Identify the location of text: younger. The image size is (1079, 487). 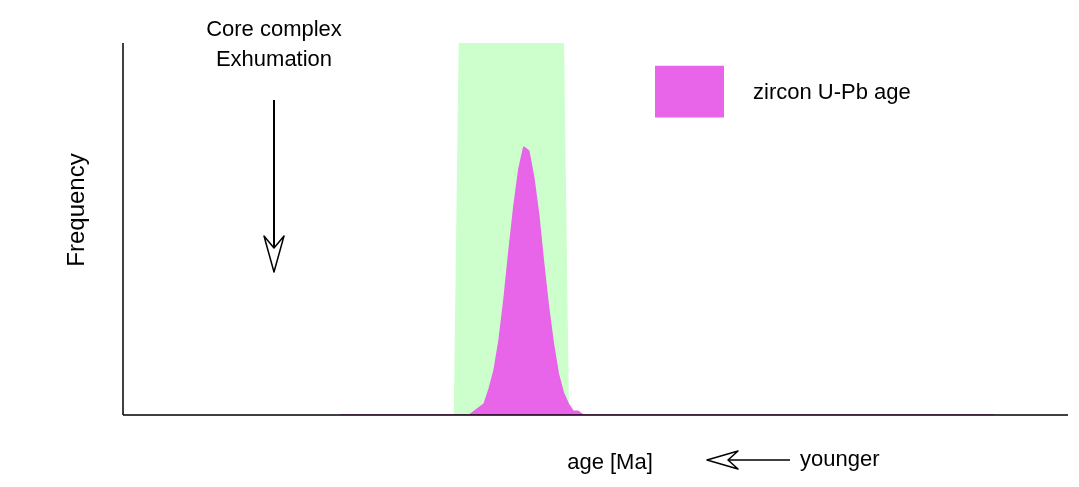
(840, 458).